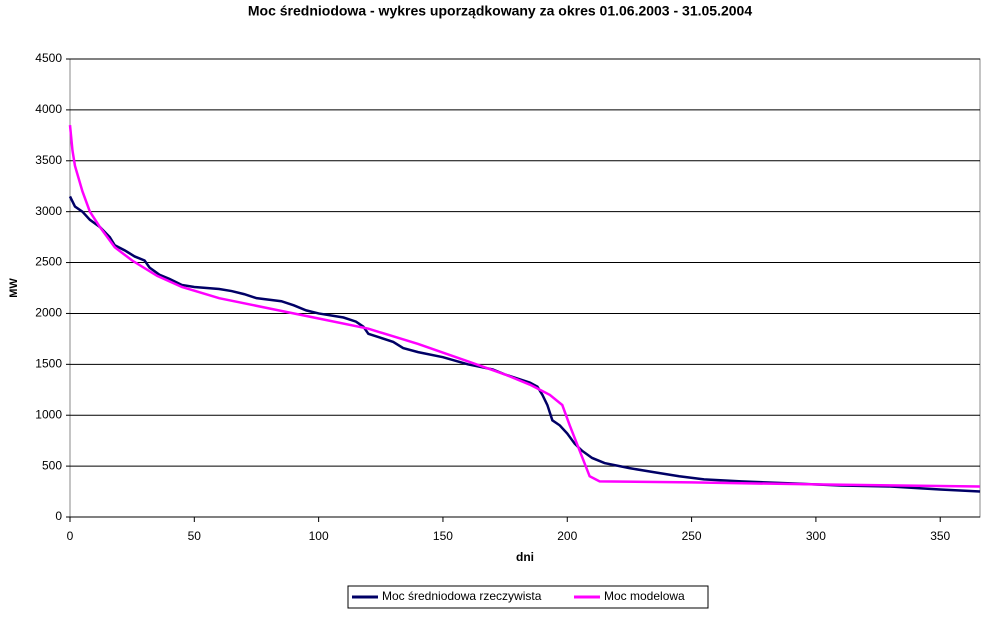 The width and height of the screenshot is (987, 618). I want to click on y-tick-label: 1500, so click(48, 364).